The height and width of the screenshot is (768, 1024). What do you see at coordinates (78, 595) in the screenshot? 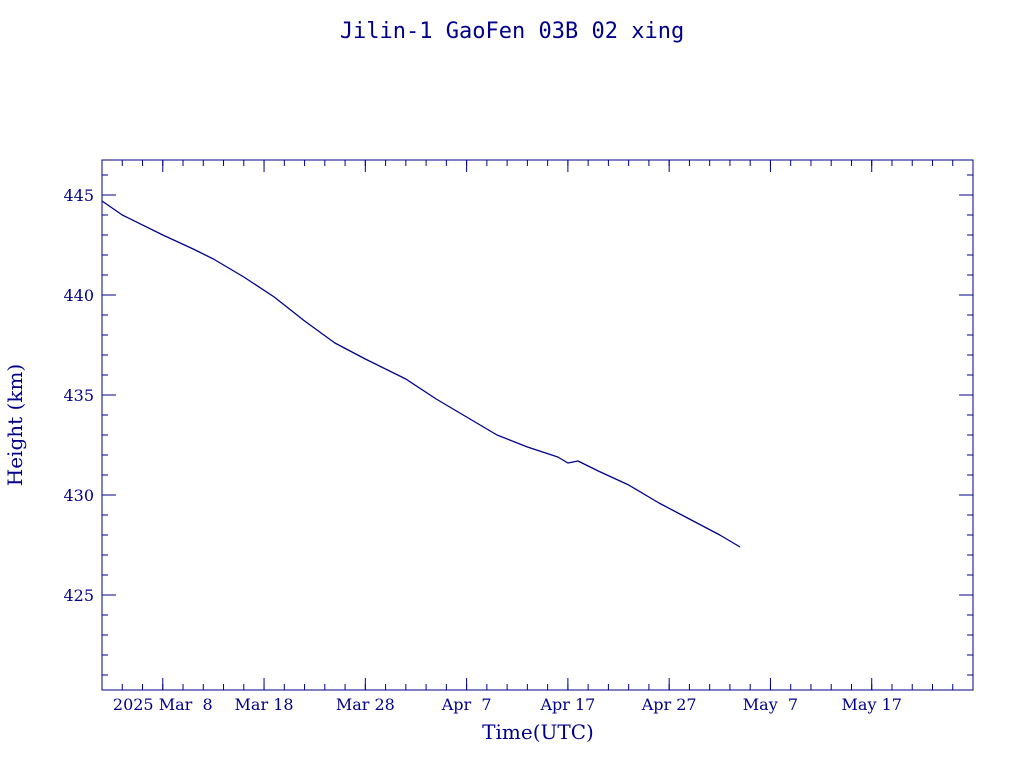
I see `y-tick-label: 425` at bounding box center [78, 595].